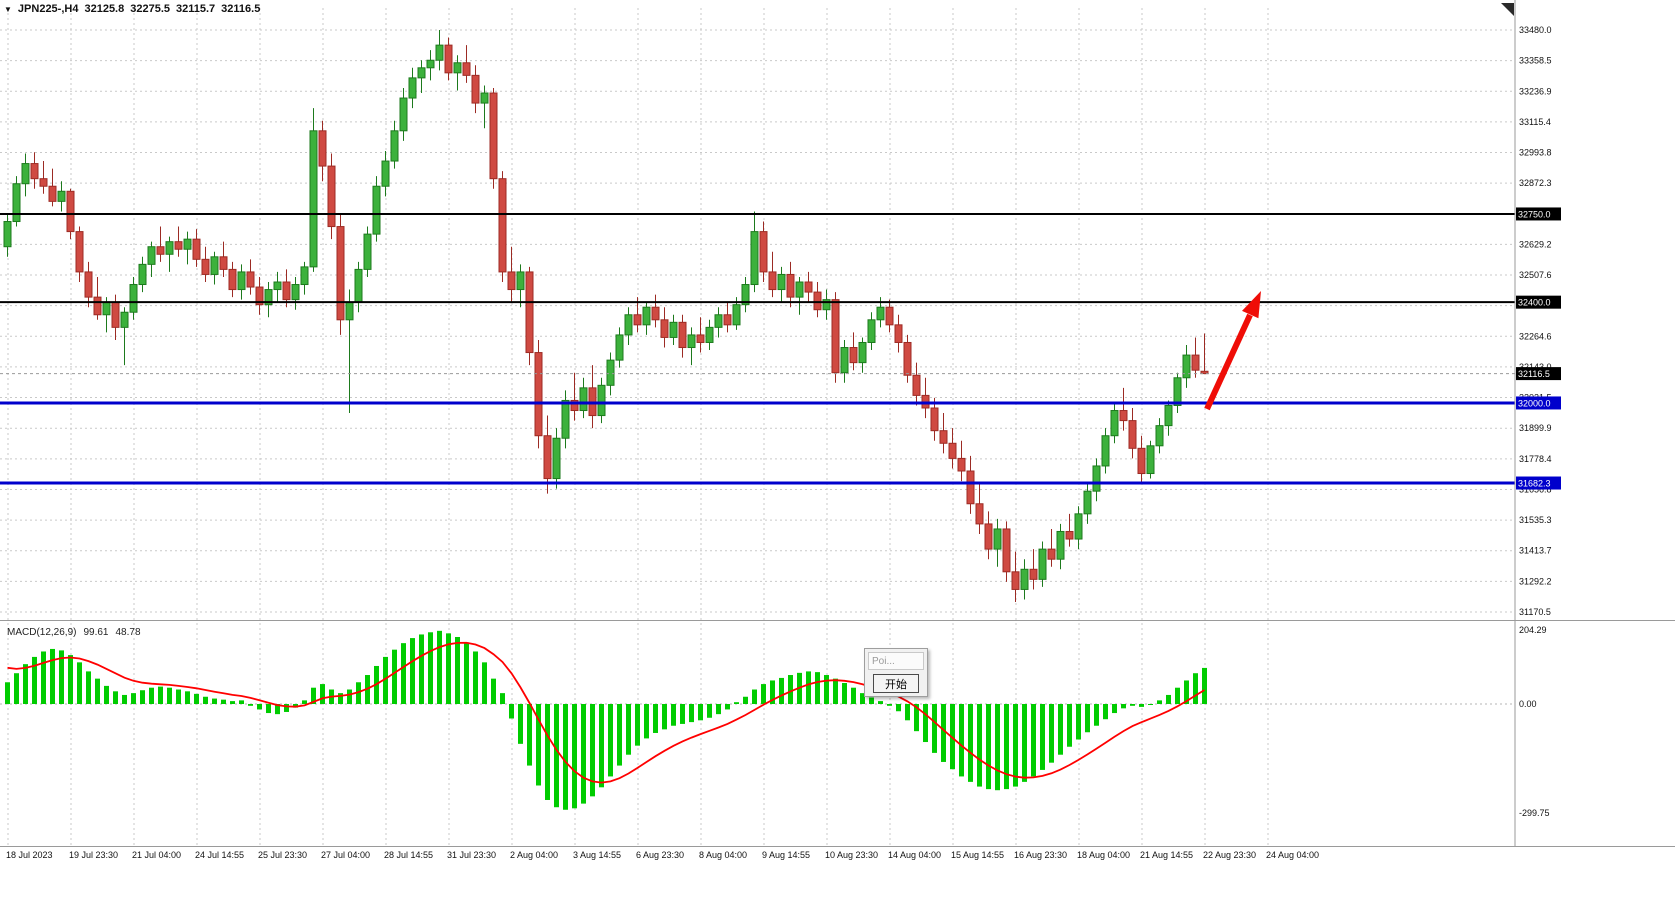 The width and height of the screenshot is (1675, 900). What do you see at coordinates (1535, 520) in the screenshot?
I see `price-axis-label: 31535.3` at bounding box center [1535, 520].